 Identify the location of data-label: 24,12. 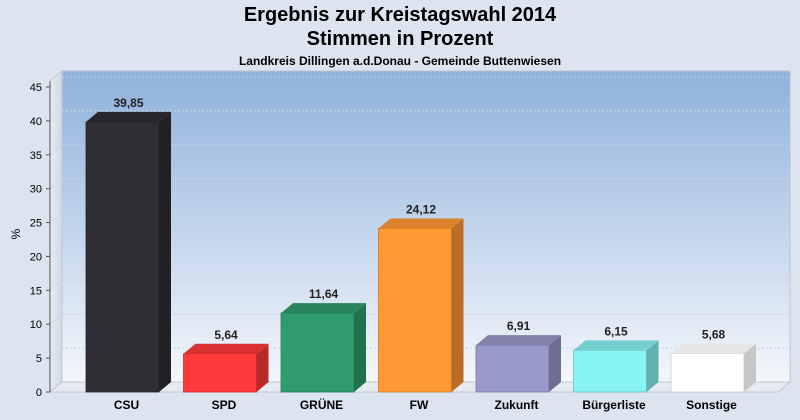
(421, 210).